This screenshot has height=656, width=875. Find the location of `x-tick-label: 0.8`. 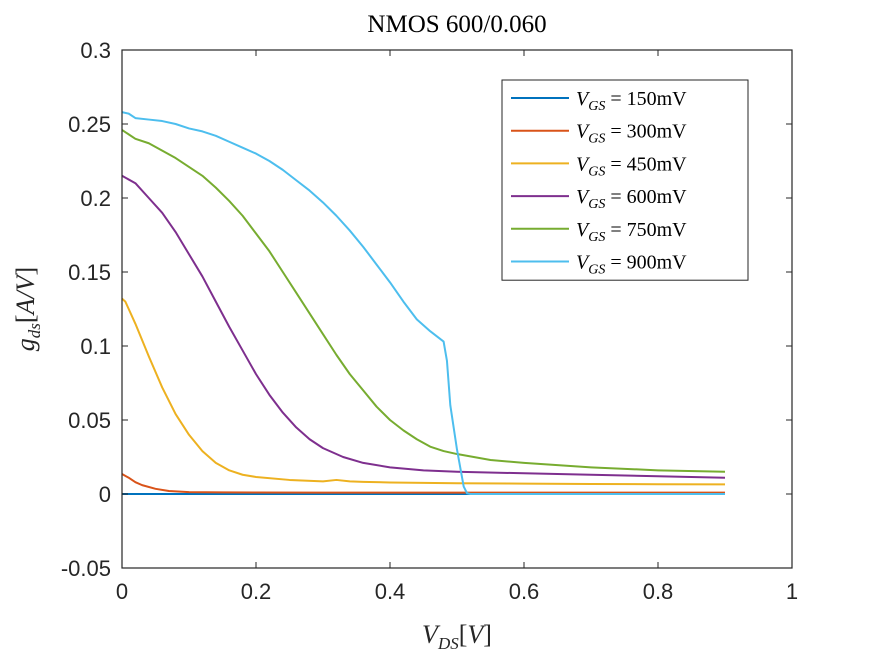

x-tick-label: 0.8 is located at coordinates (658, 591).